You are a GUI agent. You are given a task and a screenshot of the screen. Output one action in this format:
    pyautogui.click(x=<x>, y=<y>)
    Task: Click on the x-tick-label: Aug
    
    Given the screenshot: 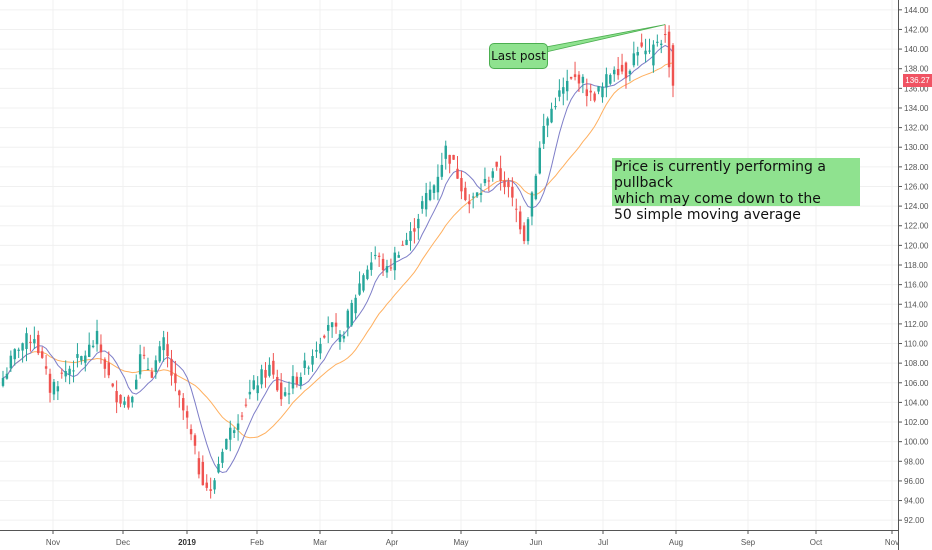 What is the action you would take?
    pyautogui.click(x=676, y=542)
    